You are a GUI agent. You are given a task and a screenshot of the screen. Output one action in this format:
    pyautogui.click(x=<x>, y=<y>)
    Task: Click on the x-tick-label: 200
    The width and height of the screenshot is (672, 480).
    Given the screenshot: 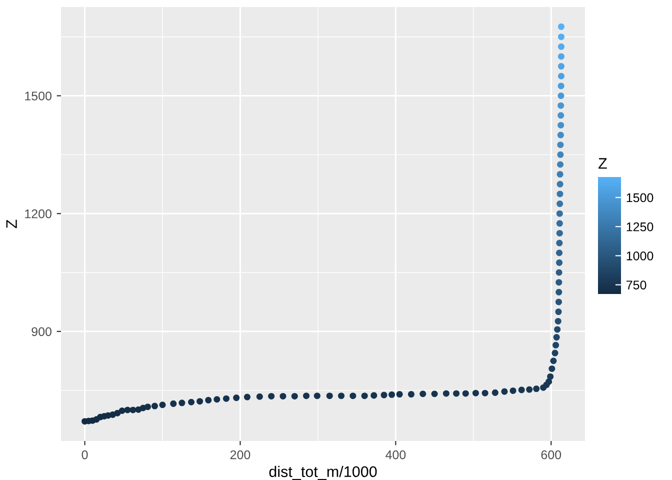 What is the action you would take?
    pyautogui.click(x=240, y=455)
    